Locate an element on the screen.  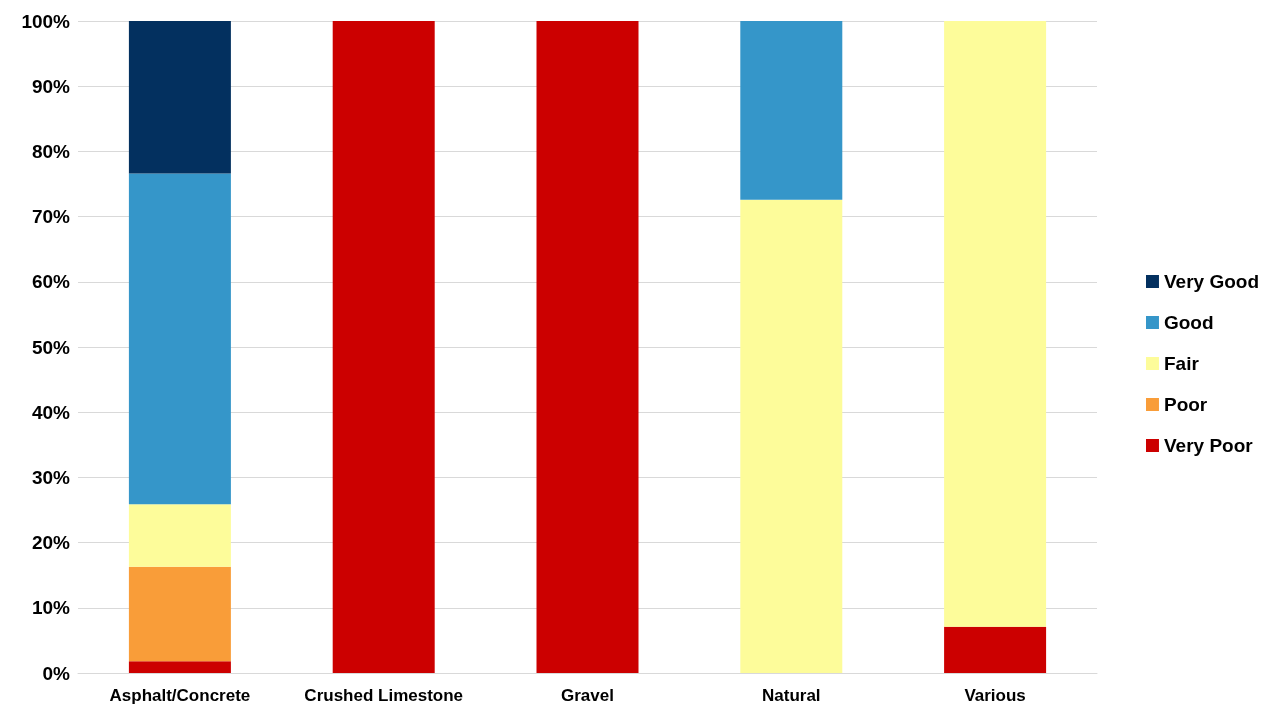
y-tick-label: 60% is located at coordinates (51, 282).